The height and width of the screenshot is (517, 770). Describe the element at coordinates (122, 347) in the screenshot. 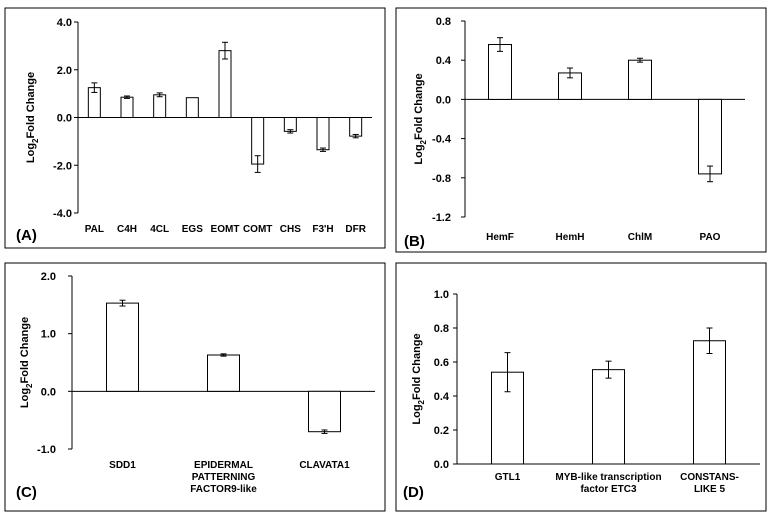

I see `bar-sdd1` at that location.